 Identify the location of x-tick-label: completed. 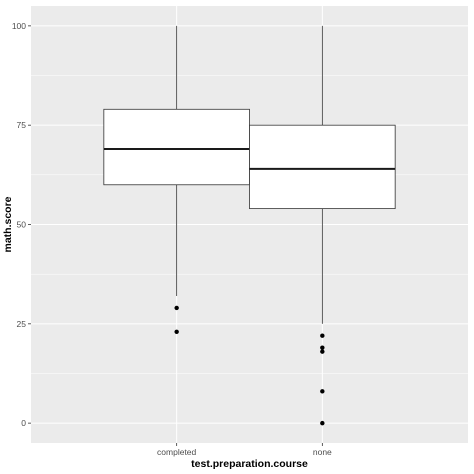
(176, 452).